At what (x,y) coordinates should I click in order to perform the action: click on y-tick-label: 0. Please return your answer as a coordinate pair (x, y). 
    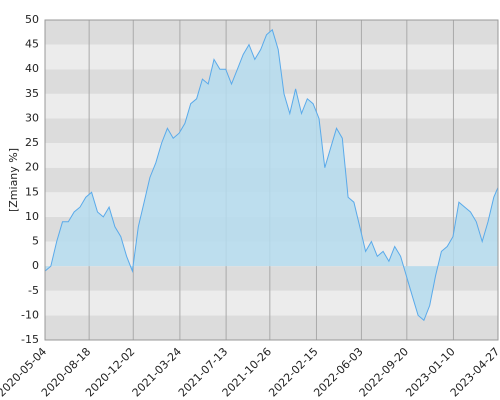
    Looking at the image, I should click on (35, 265).